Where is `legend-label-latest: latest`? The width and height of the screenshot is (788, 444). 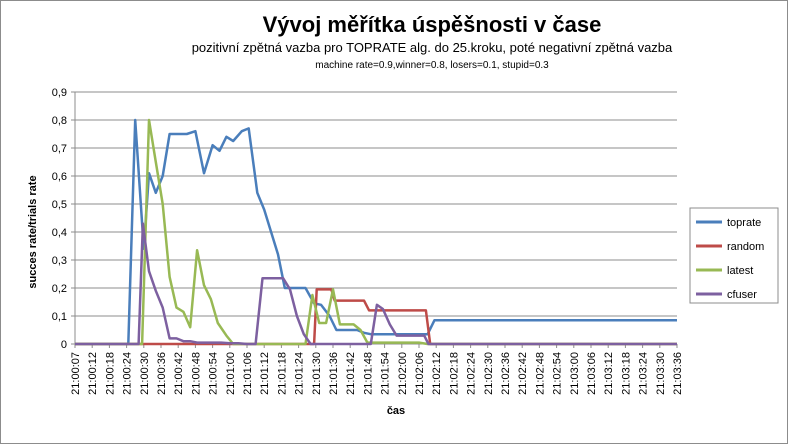
legend-label-latest: latest is located at coordinates (740, 271).